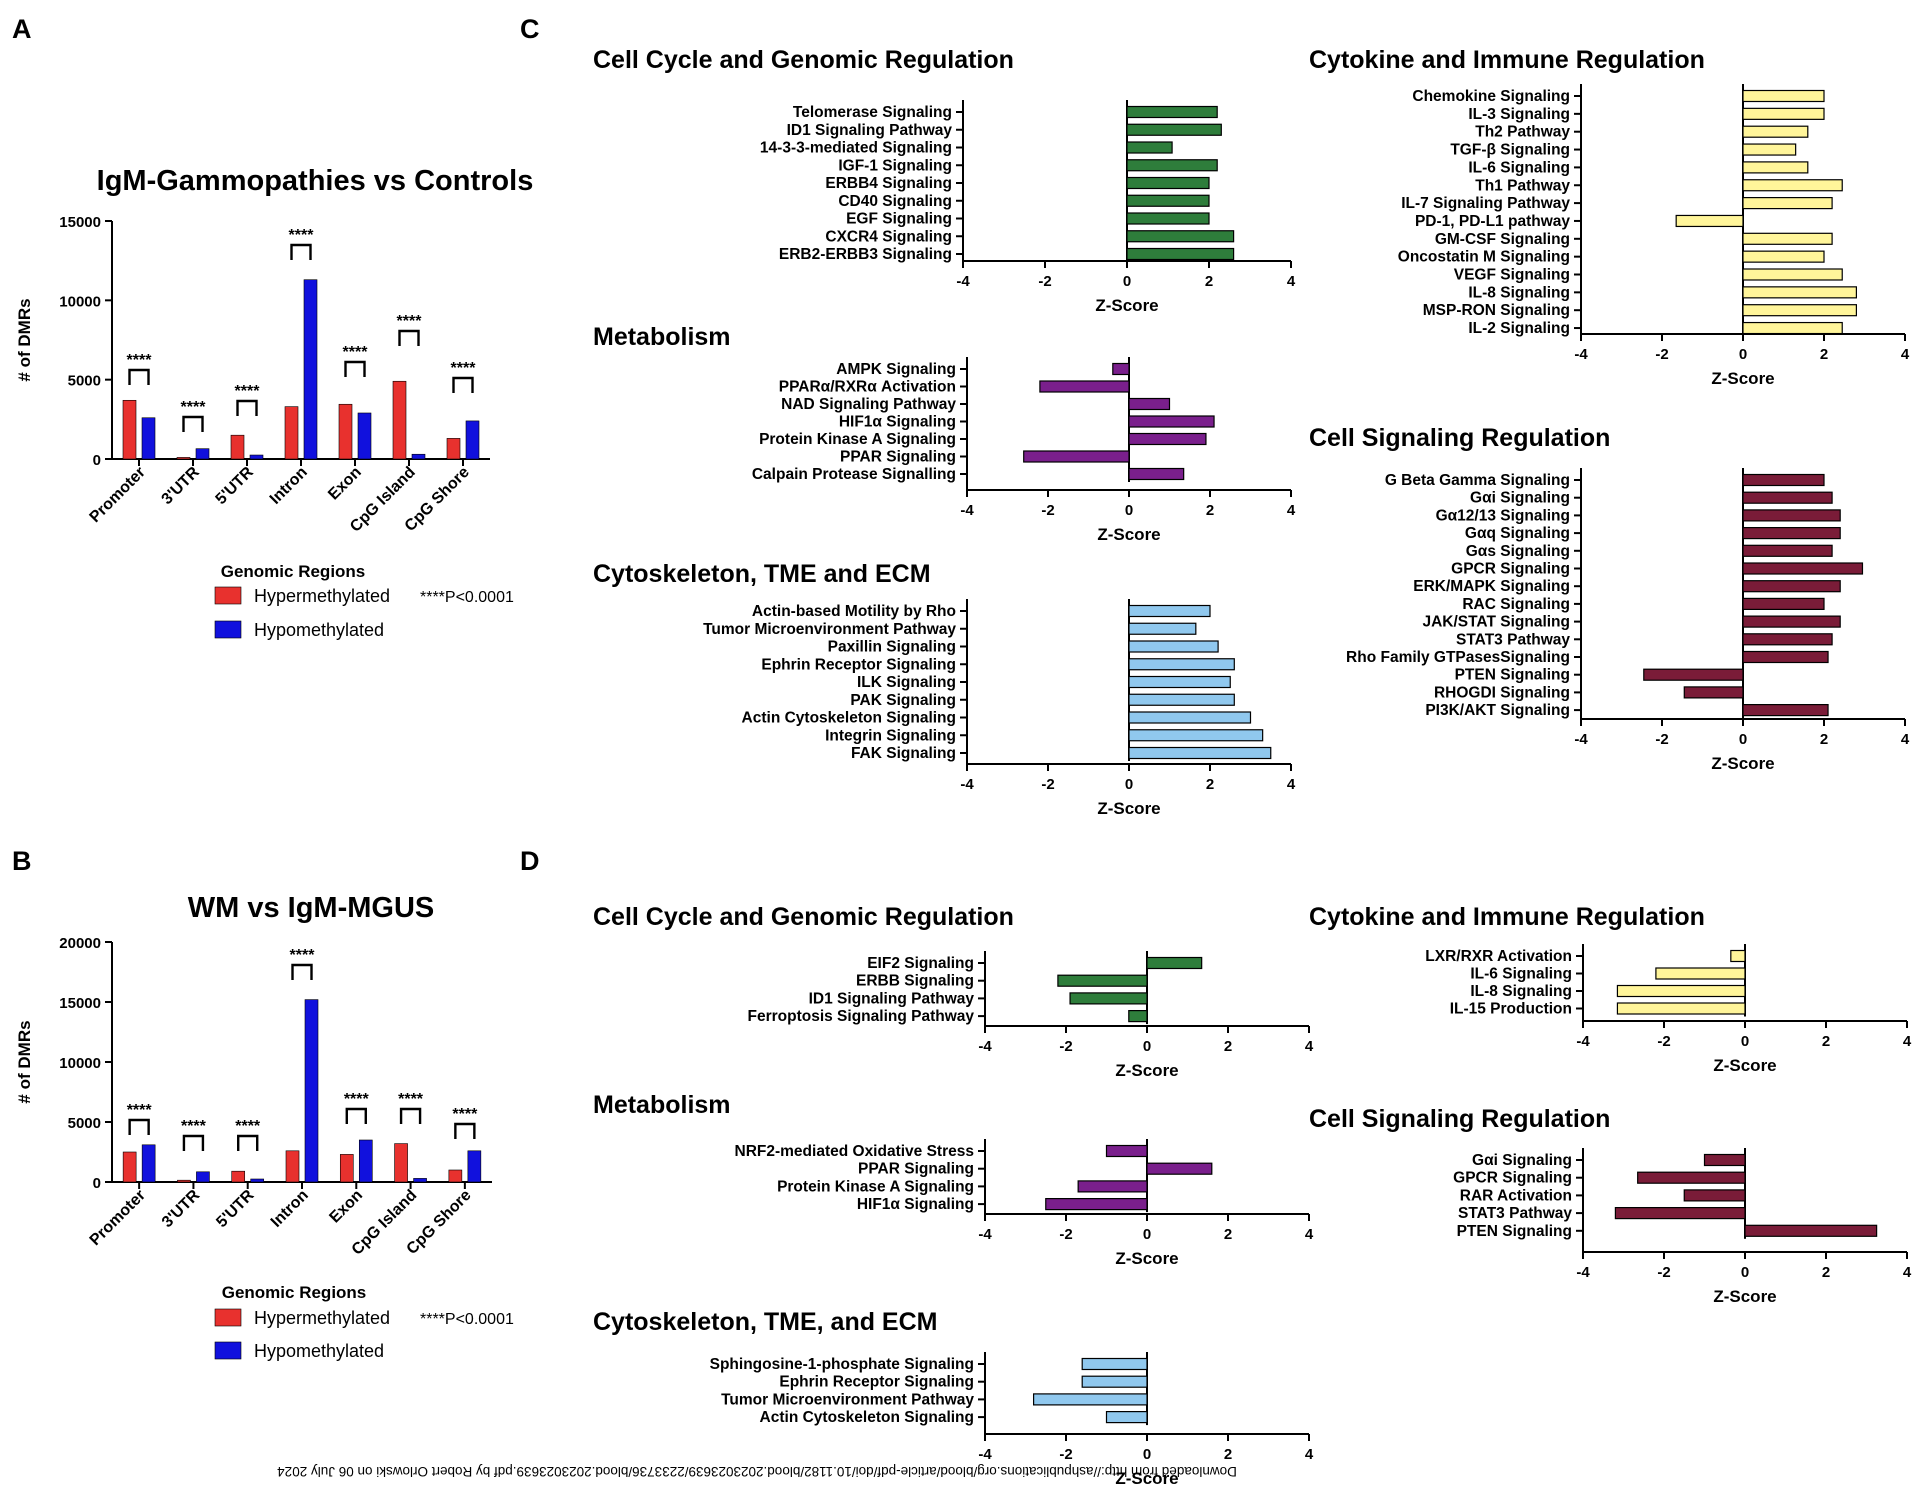 The image size is (1918, 1492). I want to click on category-label-igf-1-signaling: IGF-1 Signaling, so click(895, 165).